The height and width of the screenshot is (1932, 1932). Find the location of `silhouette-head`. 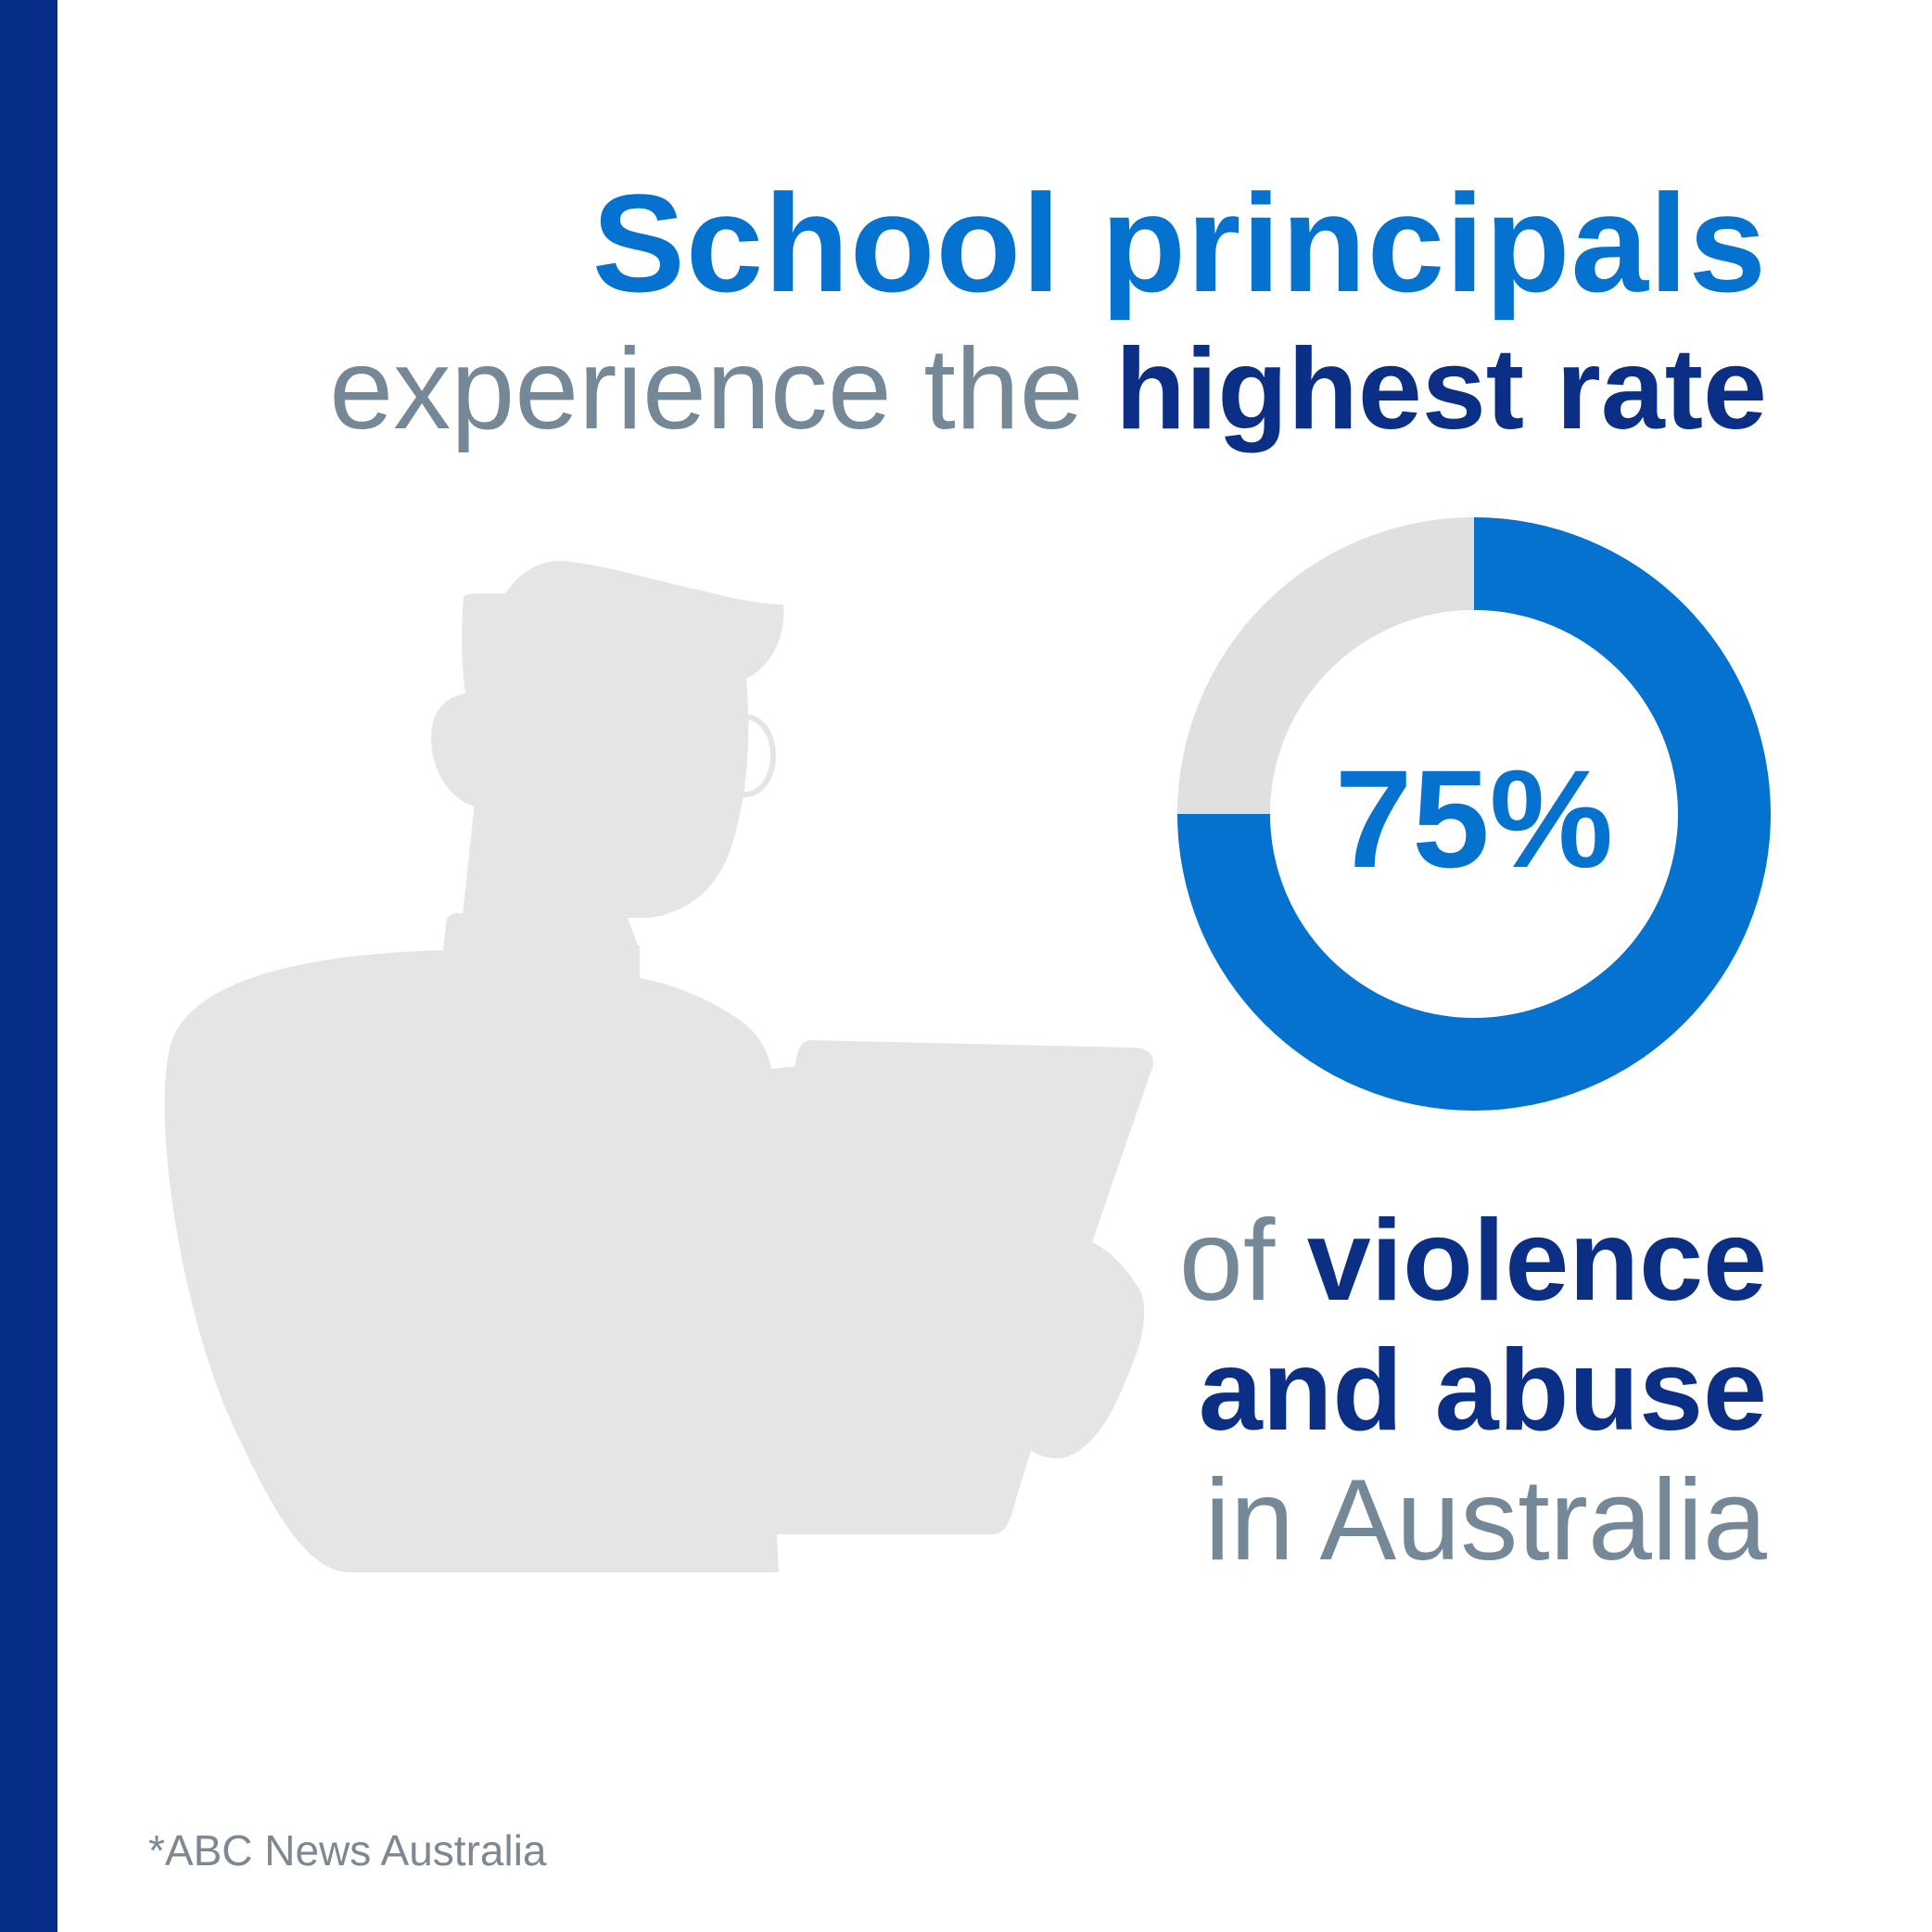

silhouette-head is located at coordinates (607, 739).